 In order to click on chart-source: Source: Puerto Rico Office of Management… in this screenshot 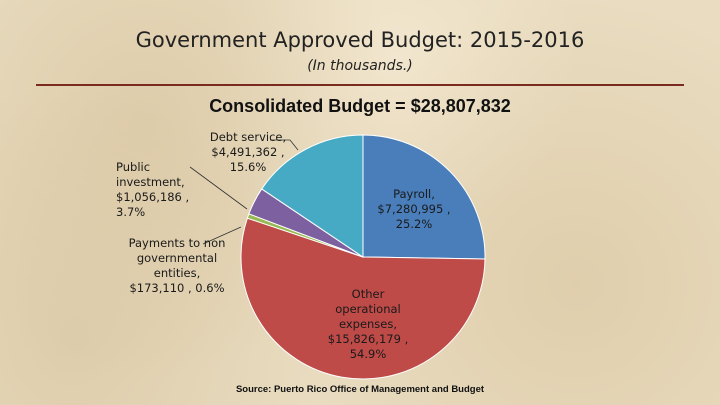, I will do `click(360, 389)`.